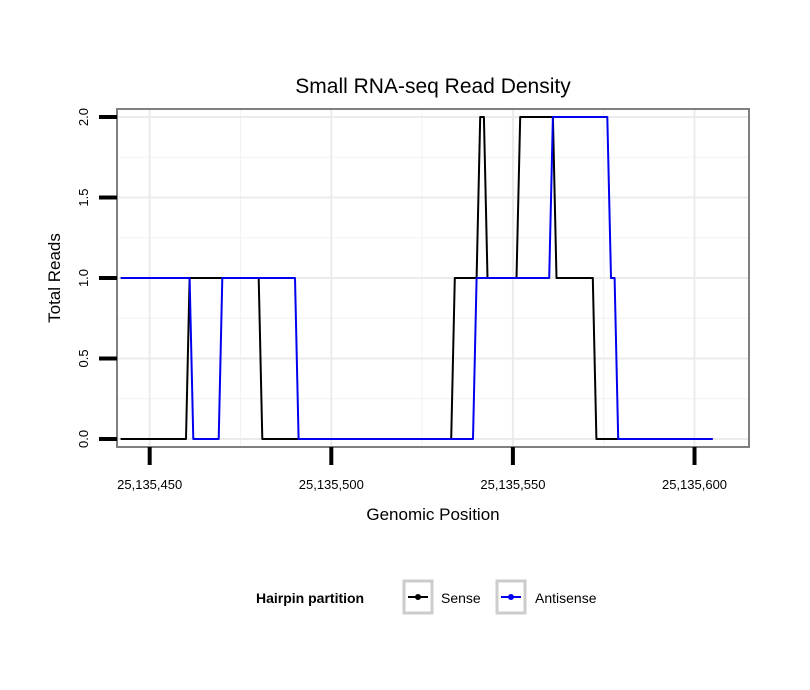 Image resolution: width=810 pixels, height=690 pixels. Describe the element at coordinates (83, 358) in the screenshot. I see `y-tick-label: 0.5` at that location.